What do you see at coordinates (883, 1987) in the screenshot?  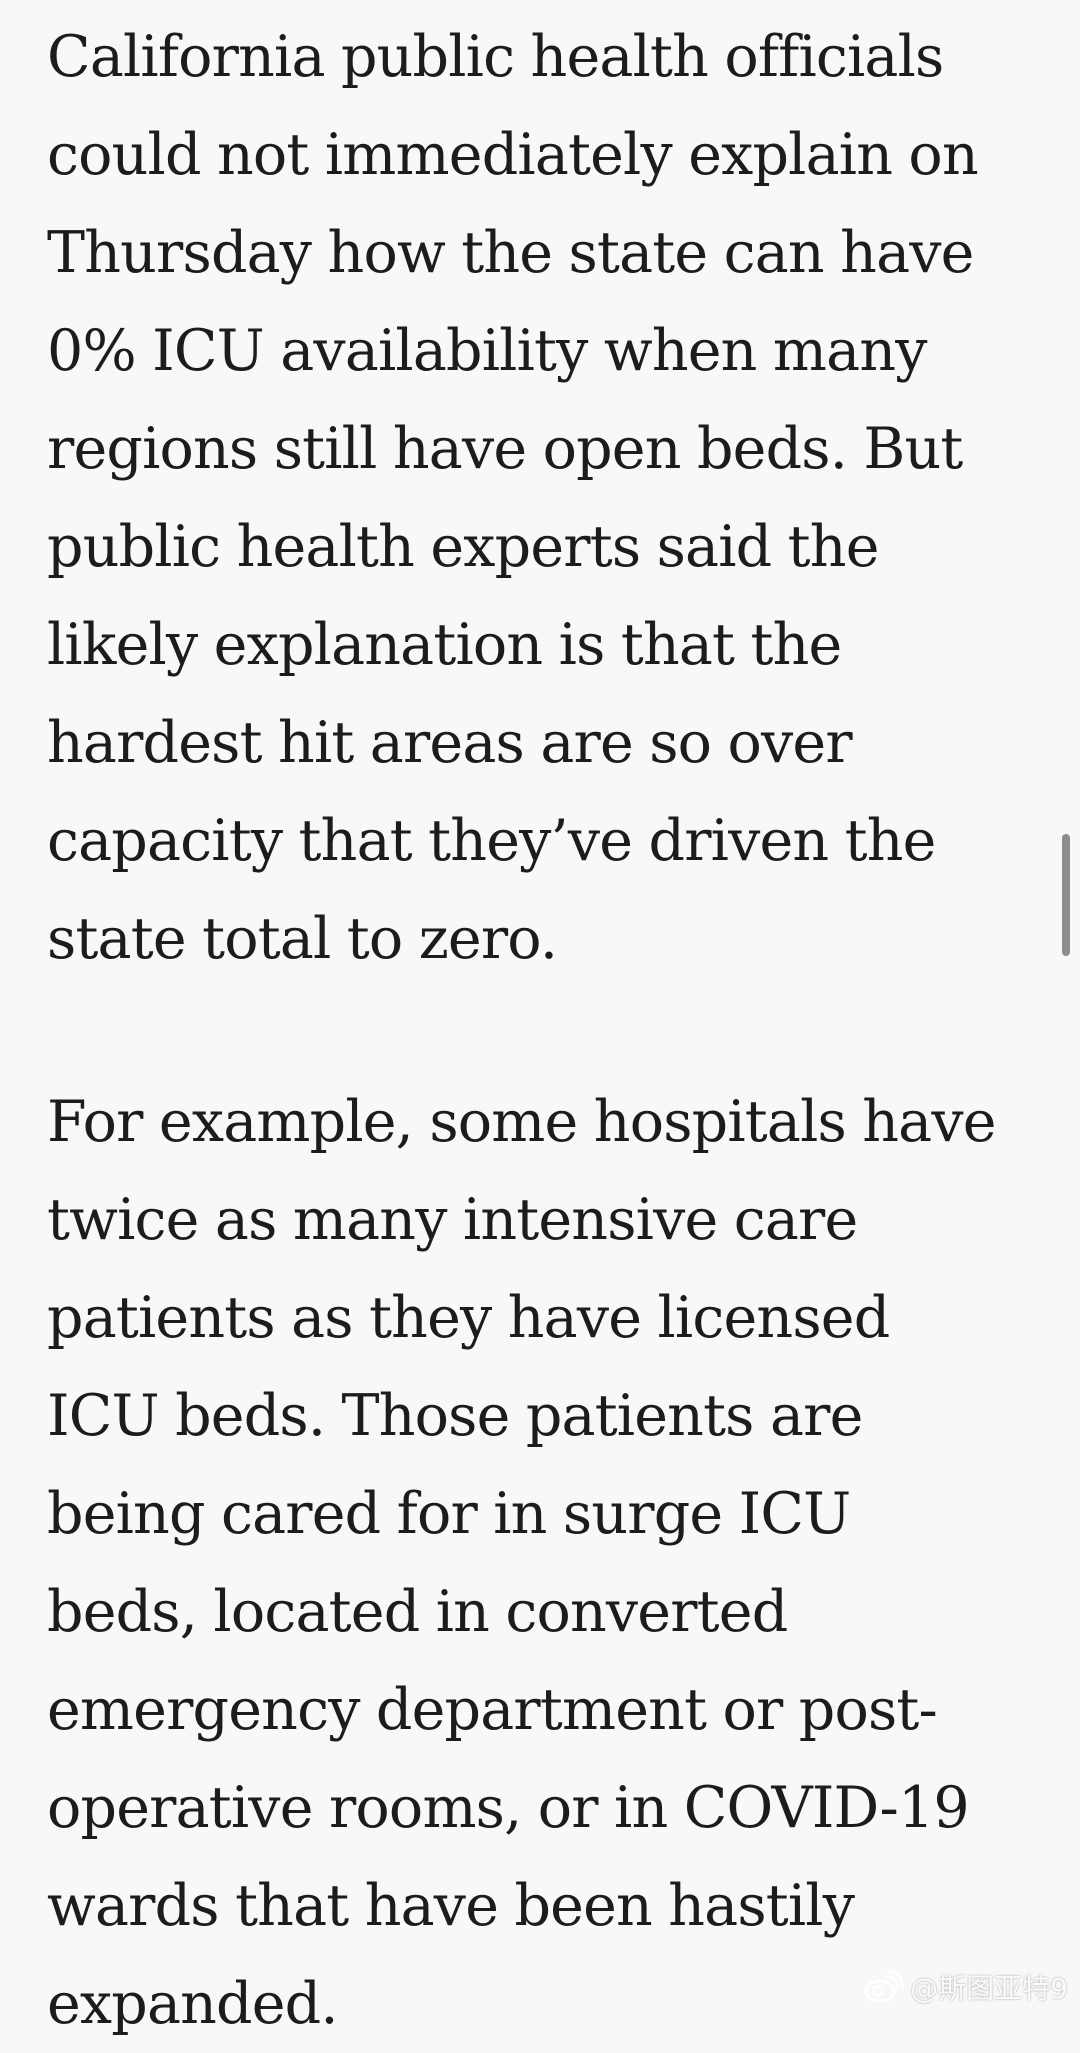 I see `weibo-icon` at bounding box center [883, 1987].